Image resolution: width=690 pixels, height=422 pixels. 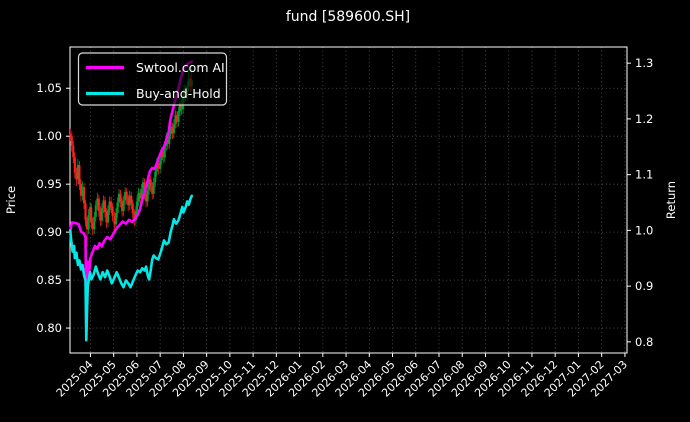 What do you see at coordinates (11, 200) in the screenshot?
I see `price-axis-label: Price` at bounding box center [11, 200].